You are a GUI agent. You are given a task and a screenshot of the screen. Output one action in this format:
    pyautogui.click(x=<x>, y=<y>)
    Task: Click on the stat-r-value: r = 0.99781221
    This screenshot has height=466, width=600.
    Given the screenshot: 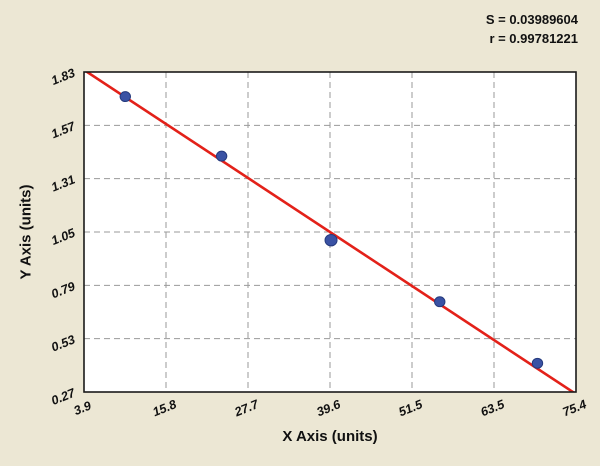 What is the action you would take?
    pyautogui.click(x=533, y=38)
    